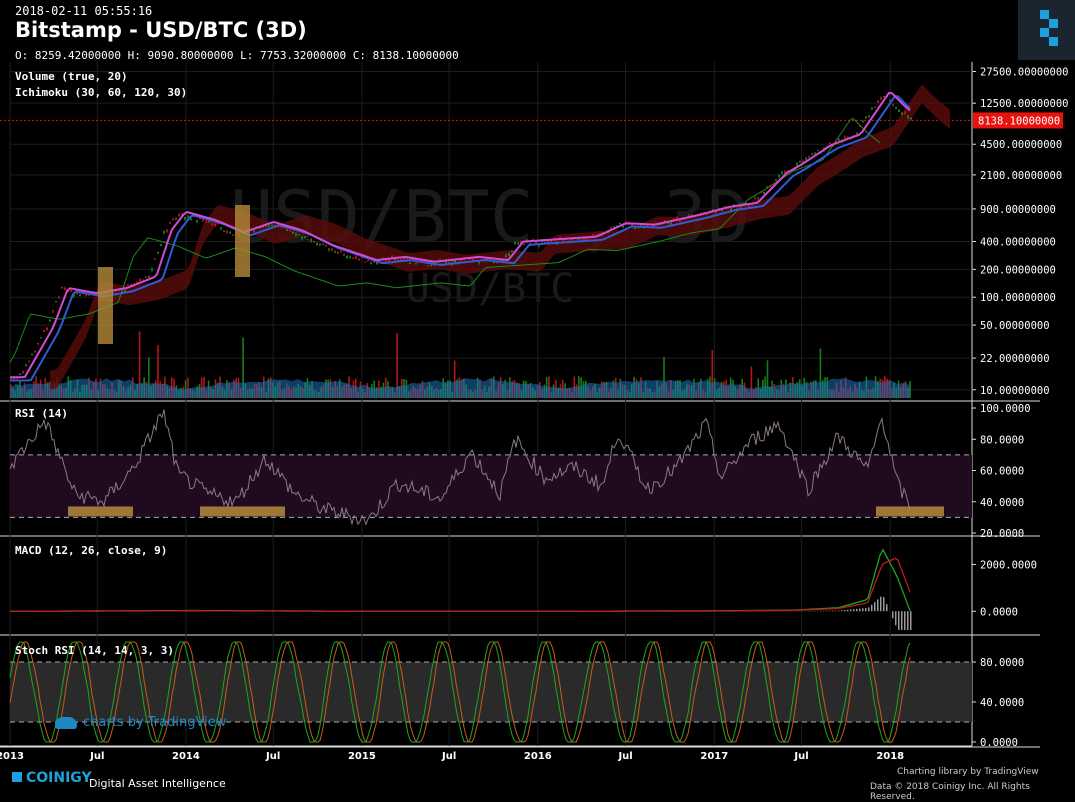 The image size is (1075, 802). I want to click on tradingview-badge-text: charts by TradingView, so click(154, 722).